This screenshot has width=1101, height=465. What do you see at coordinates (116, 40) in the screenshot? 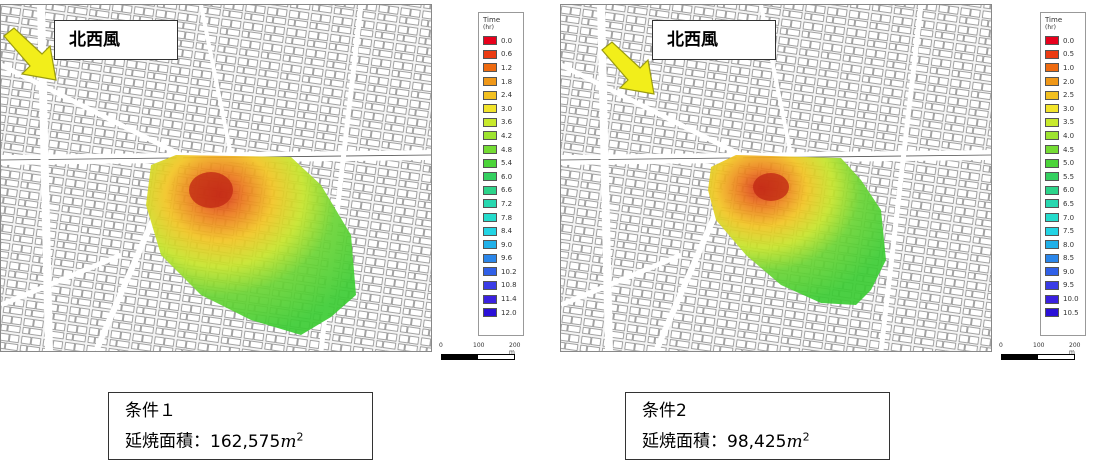
I see `wind-direction-label: 北西風` at bounding box center [116, 40].